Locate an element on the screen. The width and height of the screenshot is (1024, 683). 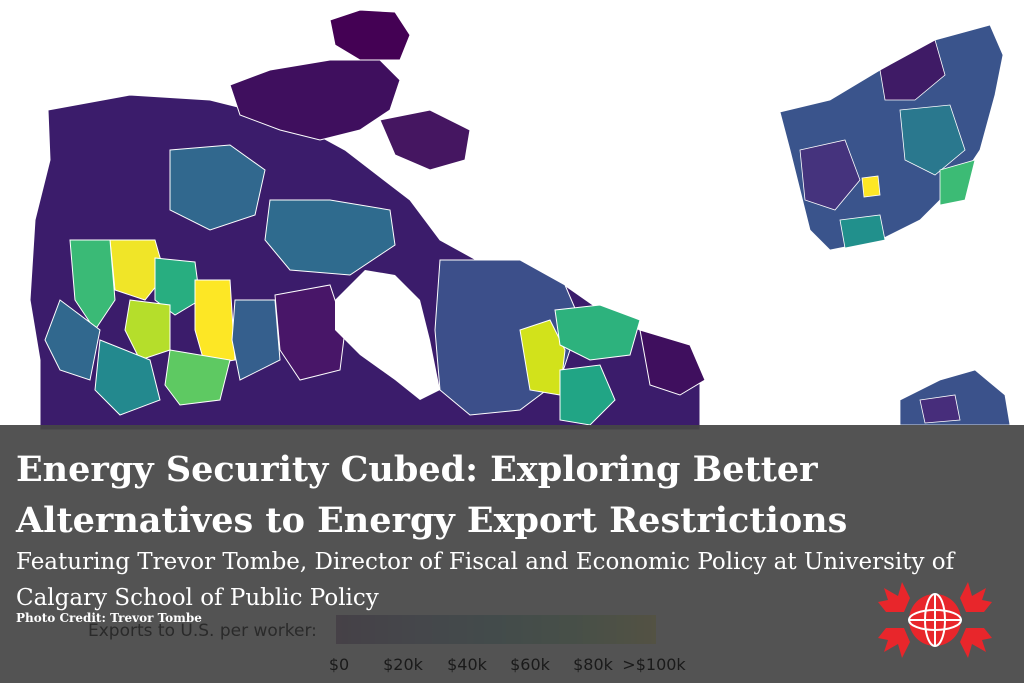
legend-tick-0: $0 is located at coordinates (339, 664).